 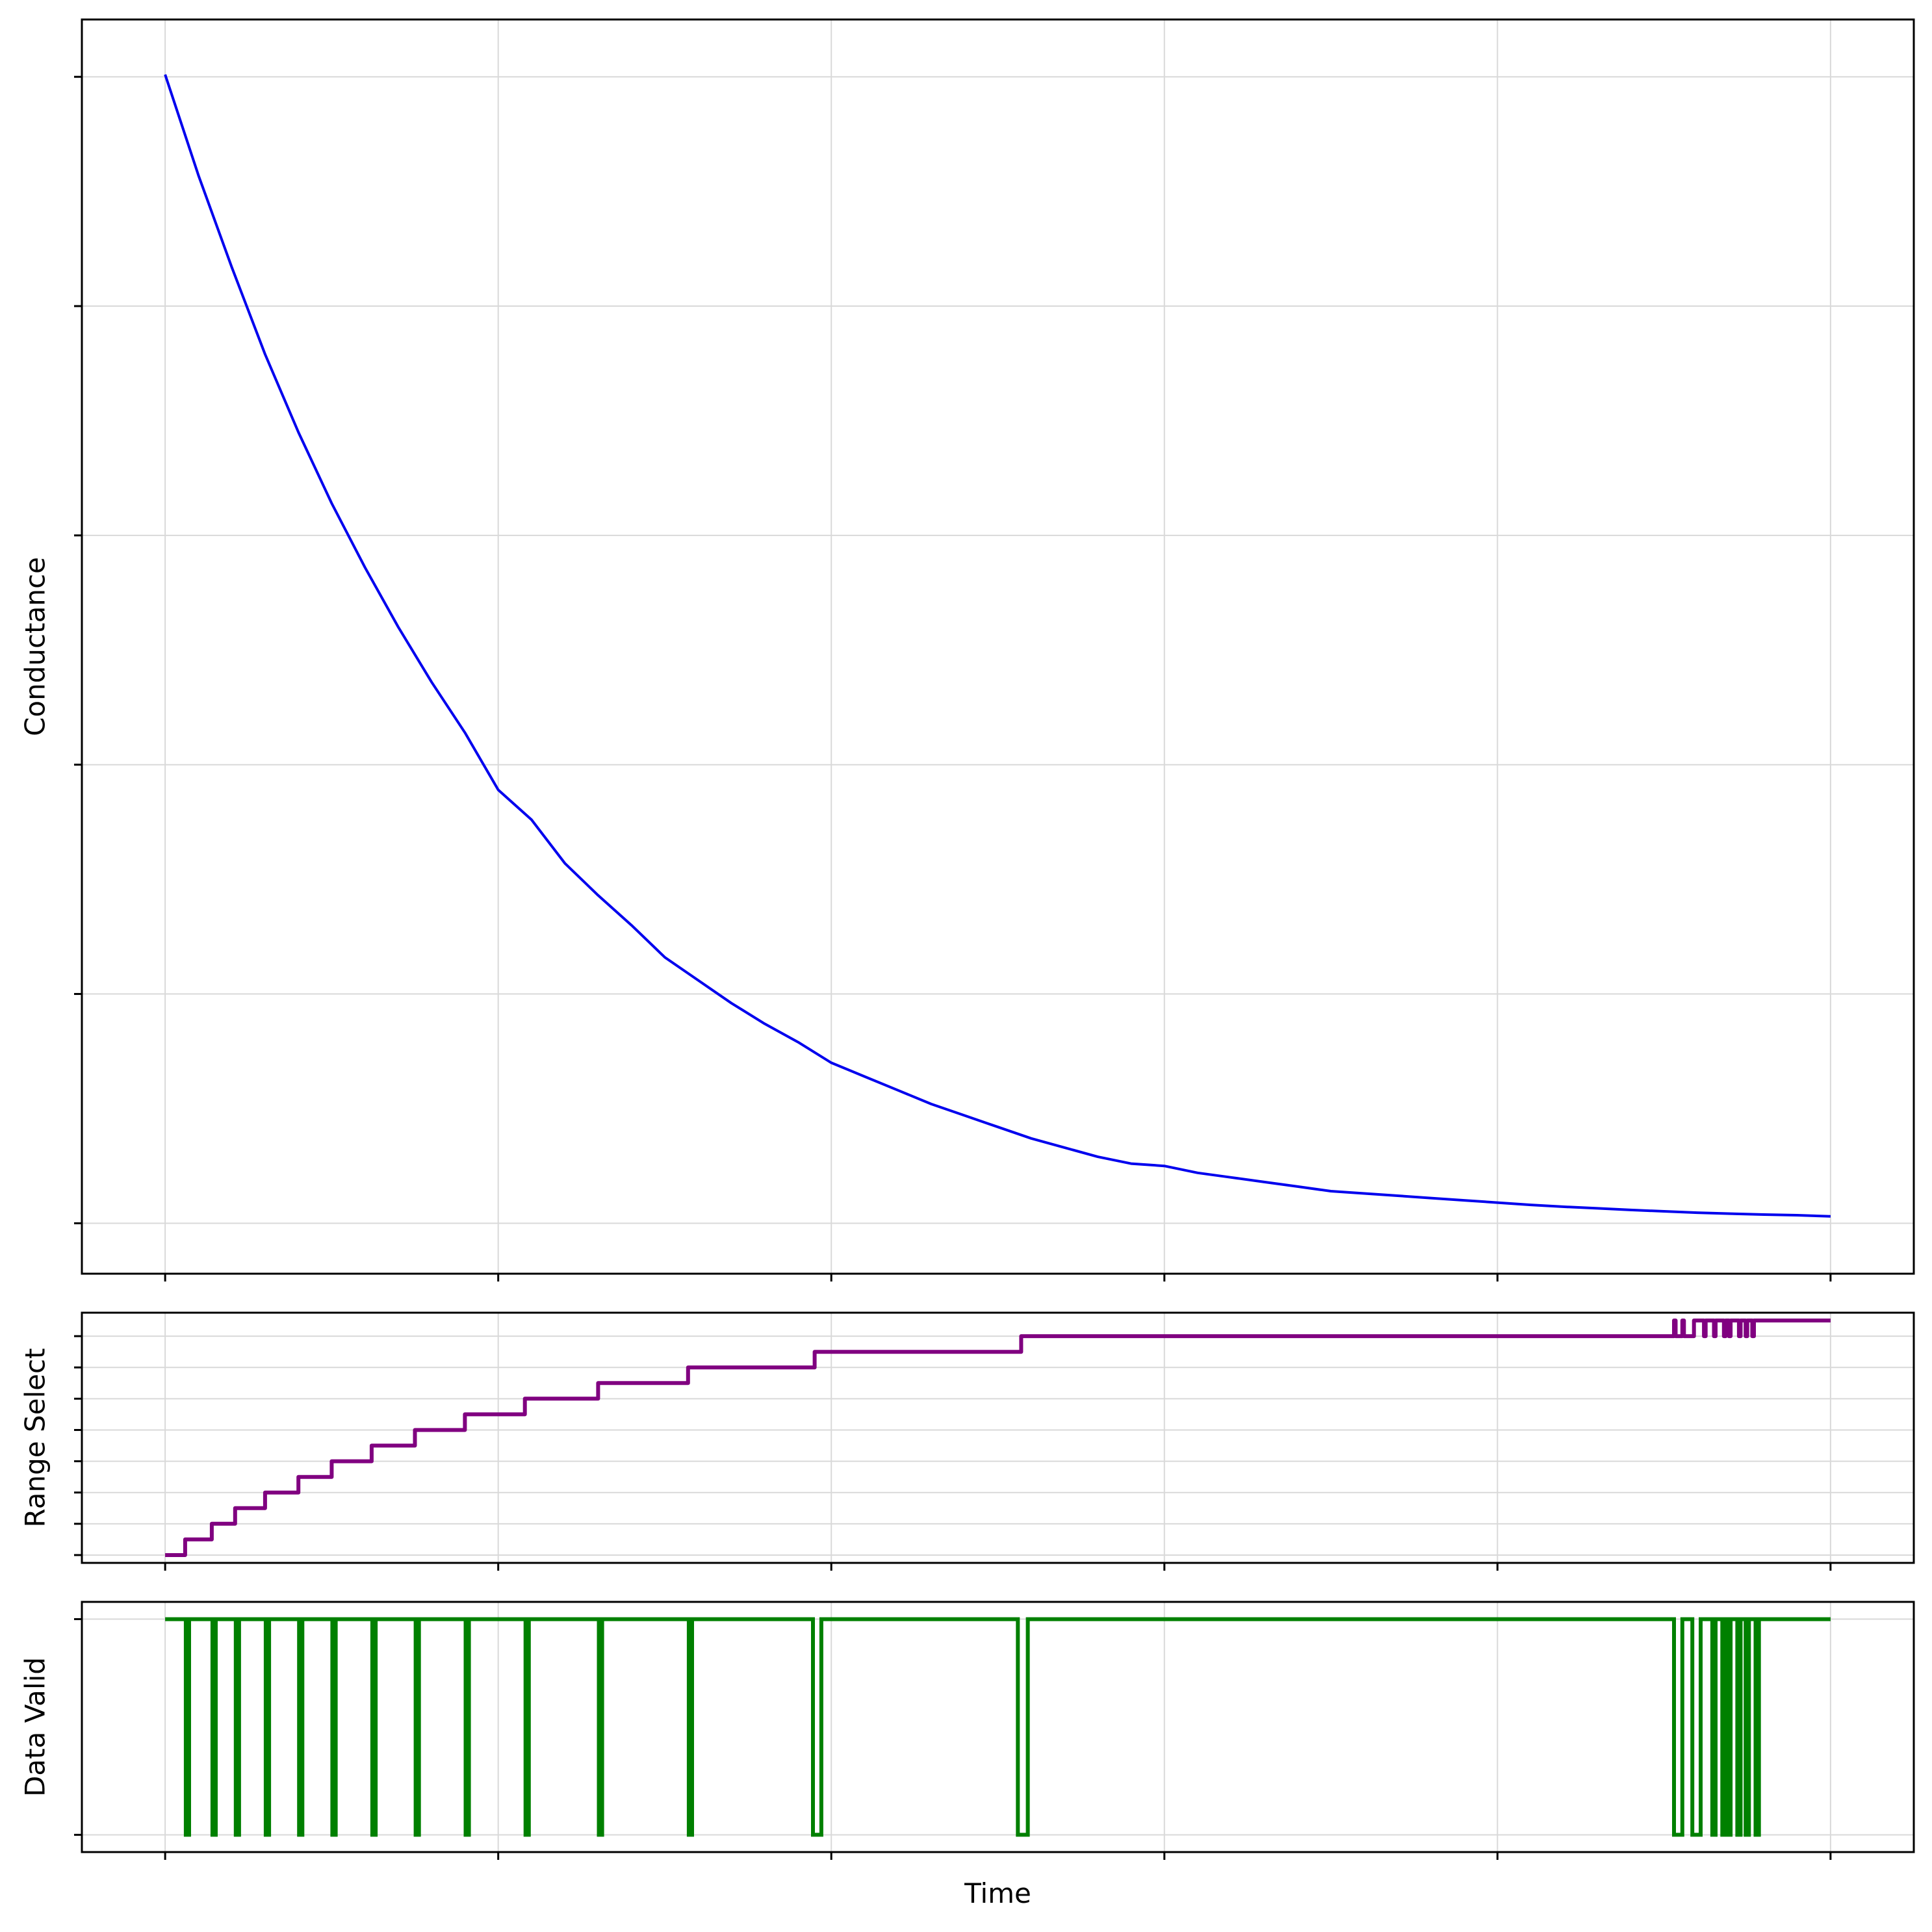 I want to click on conductance-y-axis-label: Conductance, so click(x=35, y=647).